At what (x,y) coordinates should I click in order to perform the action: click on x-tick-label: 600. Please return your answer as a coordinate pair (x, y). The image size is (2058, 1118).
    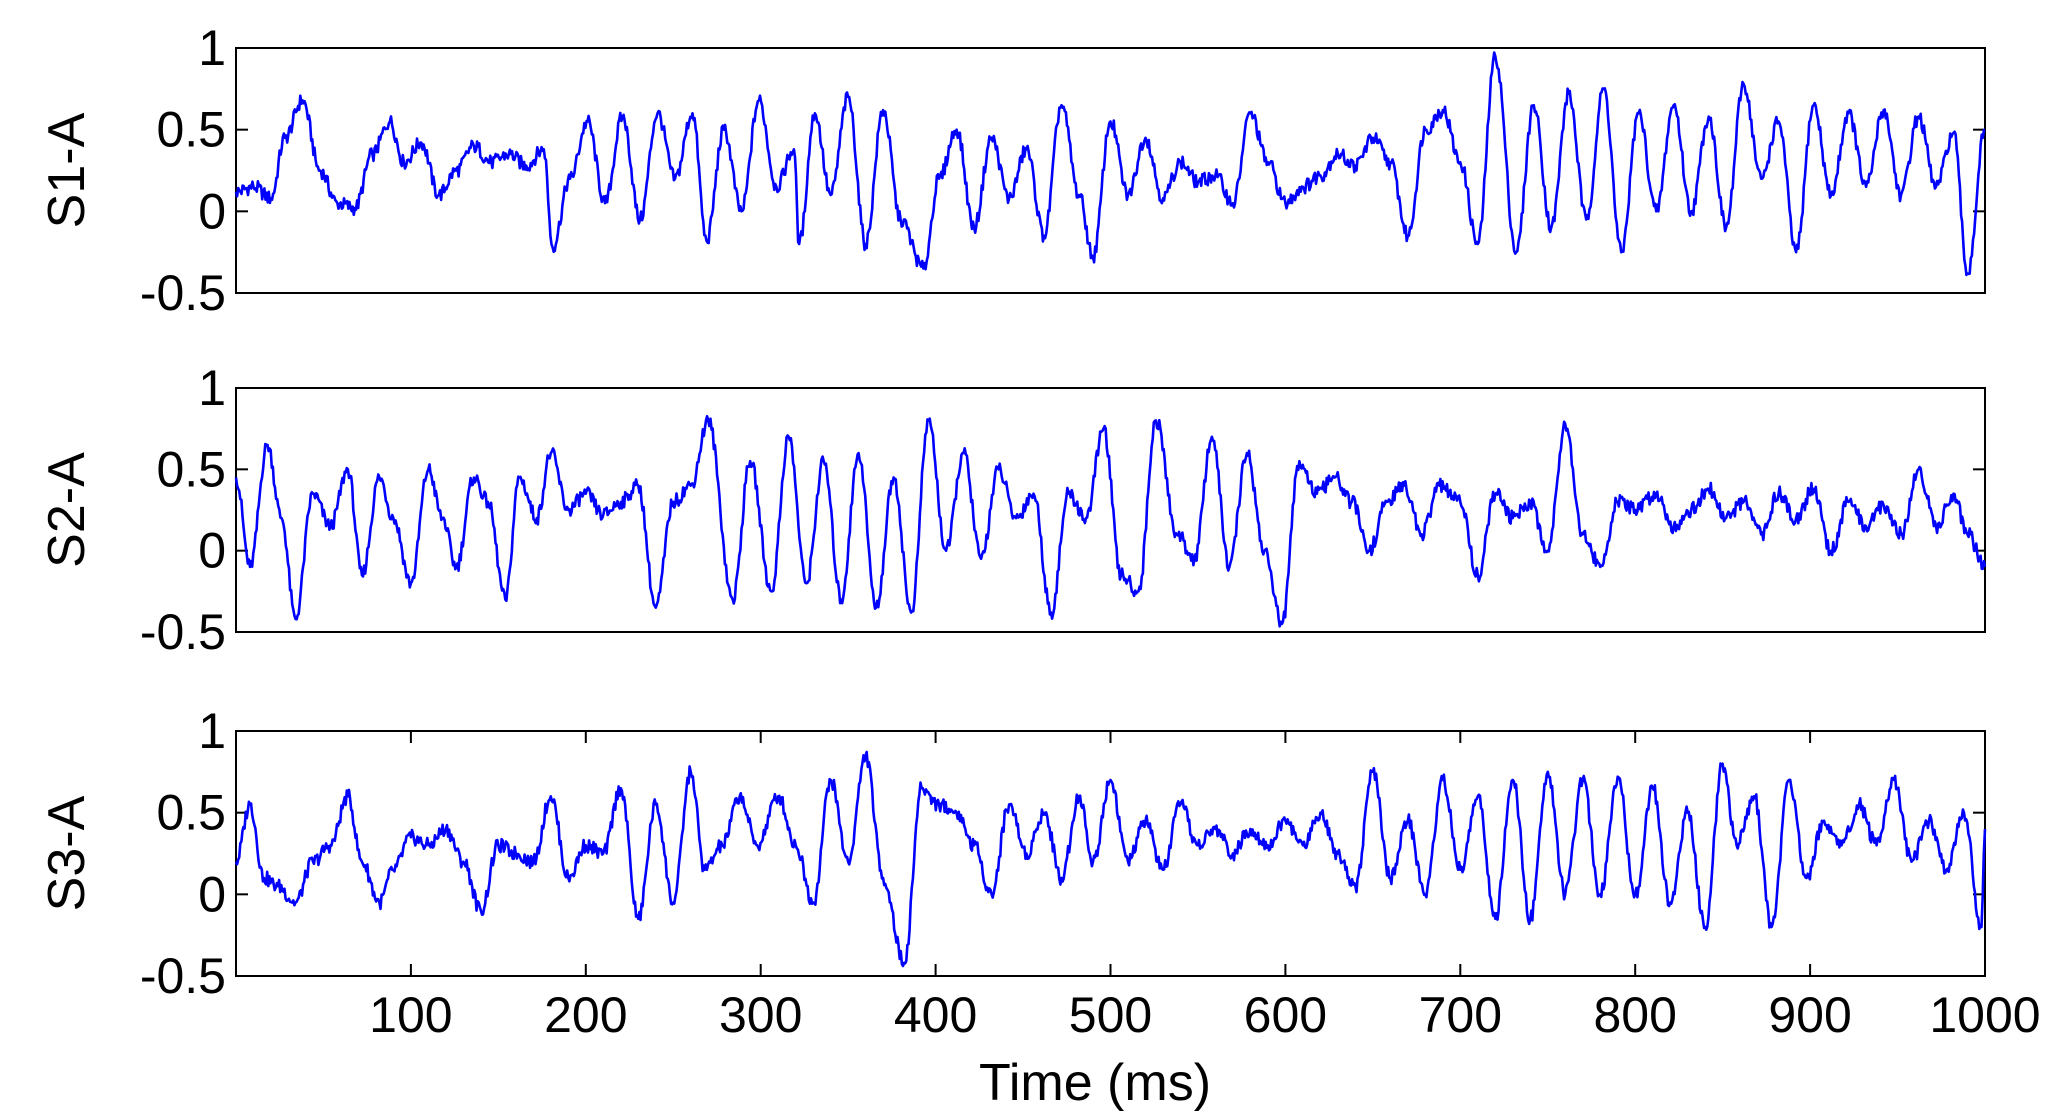
    Looking at the image, I should click on (1285, 1015).